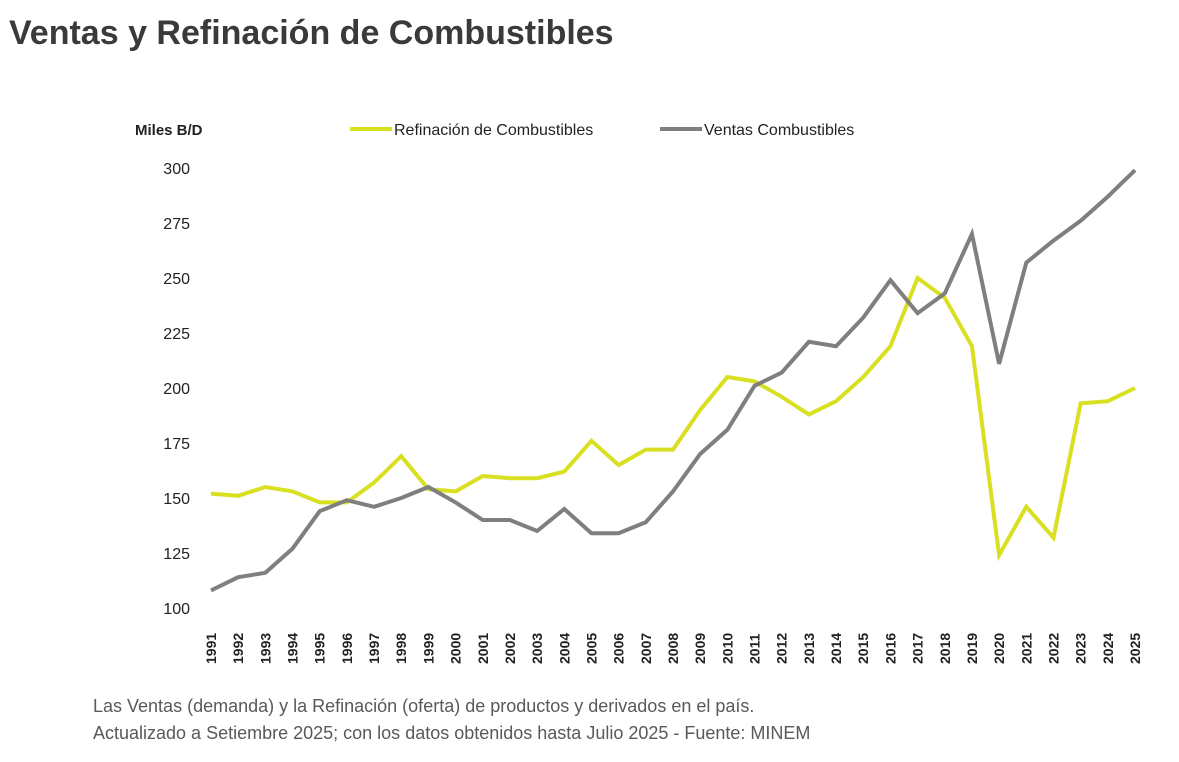 Image resolution: width=1179 pixels, height=762 pixels. I want to click on x-tick-label: 2007, so click(646, 648).